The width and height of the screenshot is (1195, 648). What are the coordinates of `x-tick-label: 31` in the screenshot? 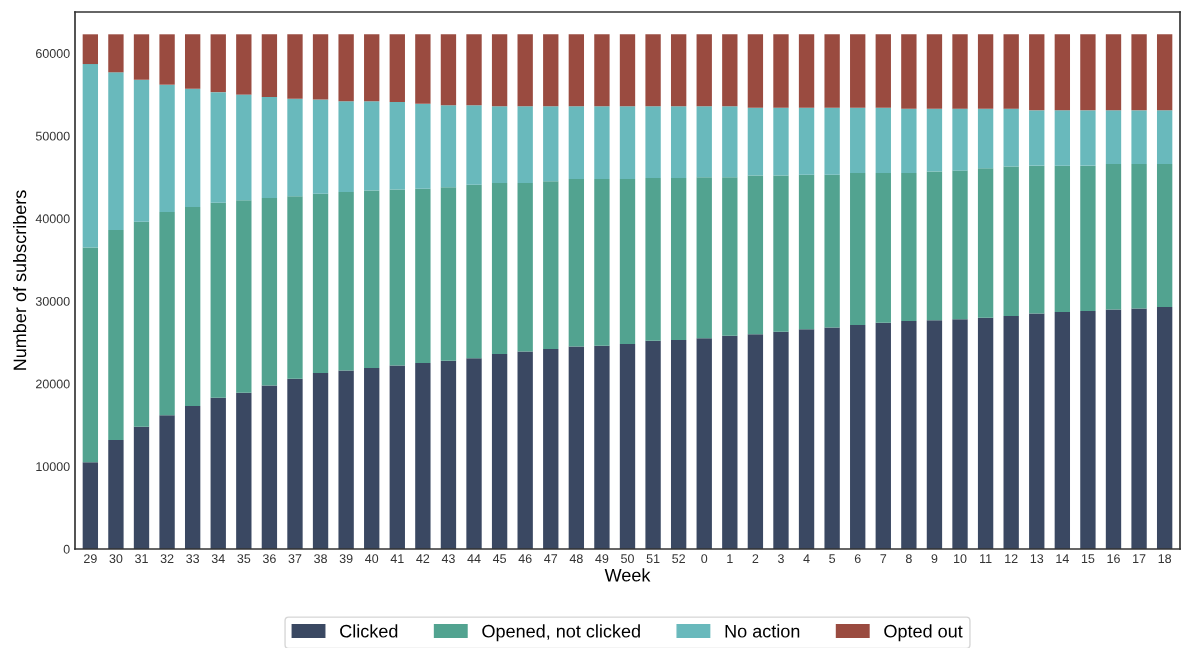 It's located at (141, 559).